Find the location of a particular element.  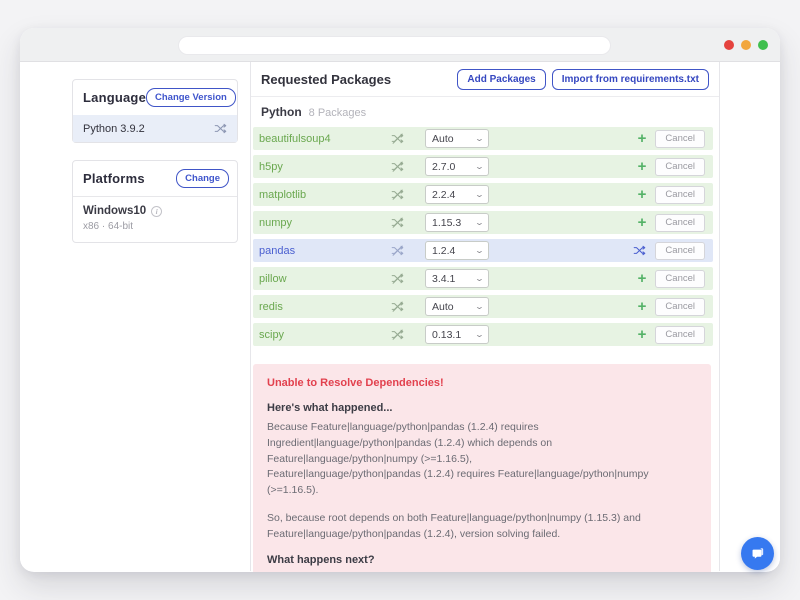

group-package-count: 8 Packages is located at coordinates (337, 113).